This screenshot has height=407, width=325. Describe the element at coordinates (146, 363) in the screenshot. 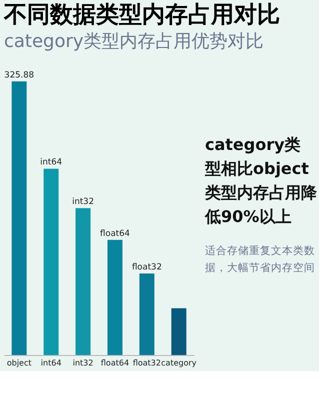

I see `x-tick-label: float32` at that location.